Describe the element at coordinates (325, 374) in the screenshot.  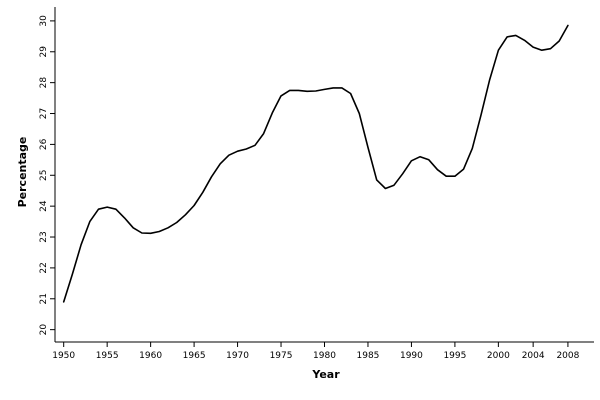
I see `x-axis-title: Year` at that location.